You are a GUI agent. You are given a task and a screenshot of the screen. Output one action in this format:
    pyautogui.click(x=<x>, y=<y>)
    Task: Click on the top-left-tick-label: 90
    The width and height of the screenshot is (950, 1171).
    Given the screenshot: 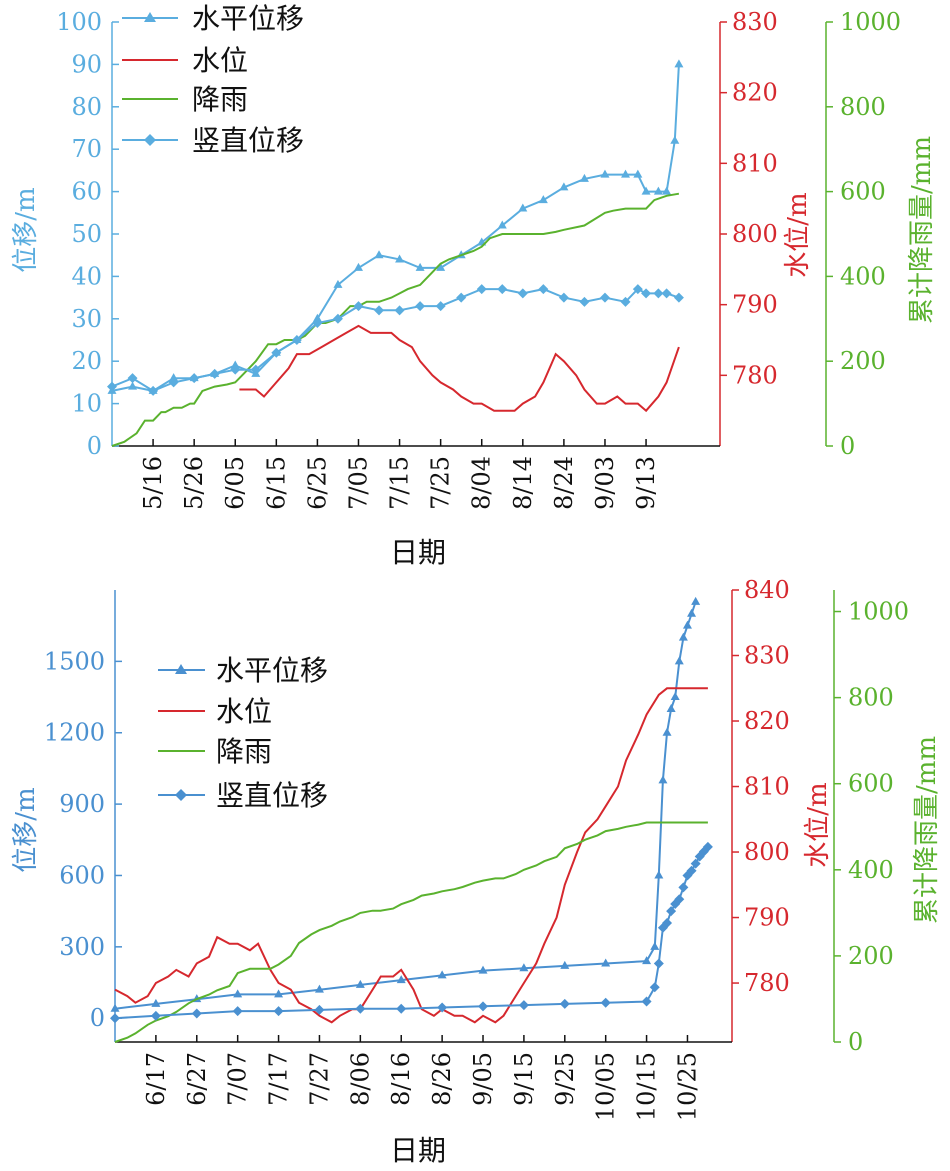 What is the action you would take?
    pyautogui.click(x=86, y=64)
    